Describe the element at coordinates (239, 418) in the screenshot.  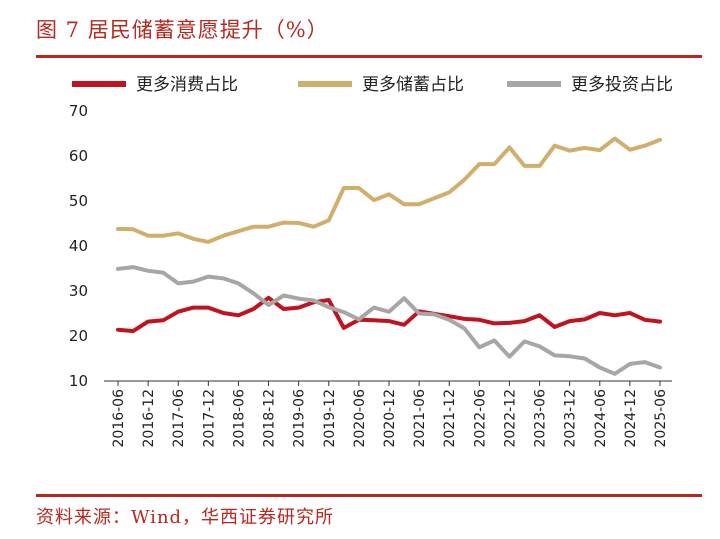
I see `x-tick-label: 2018-06` at that location.